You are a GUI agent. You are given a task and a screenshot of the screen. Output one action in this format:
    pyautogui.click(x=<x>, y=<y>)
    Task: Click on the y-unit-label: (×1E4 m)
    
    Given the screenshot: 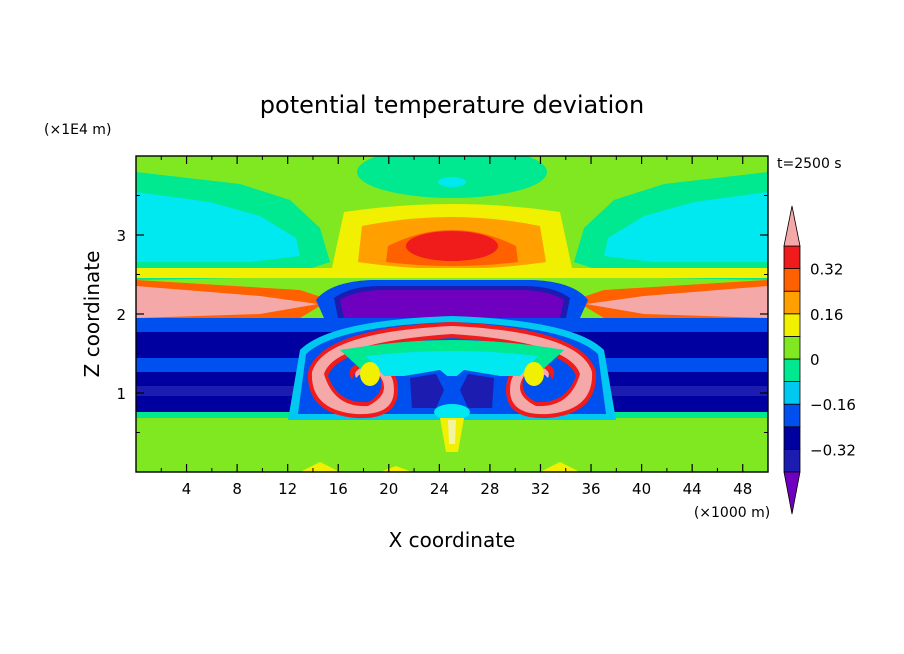 What is the action you would take?
    pyautogui.click(x=77, y=130)
    